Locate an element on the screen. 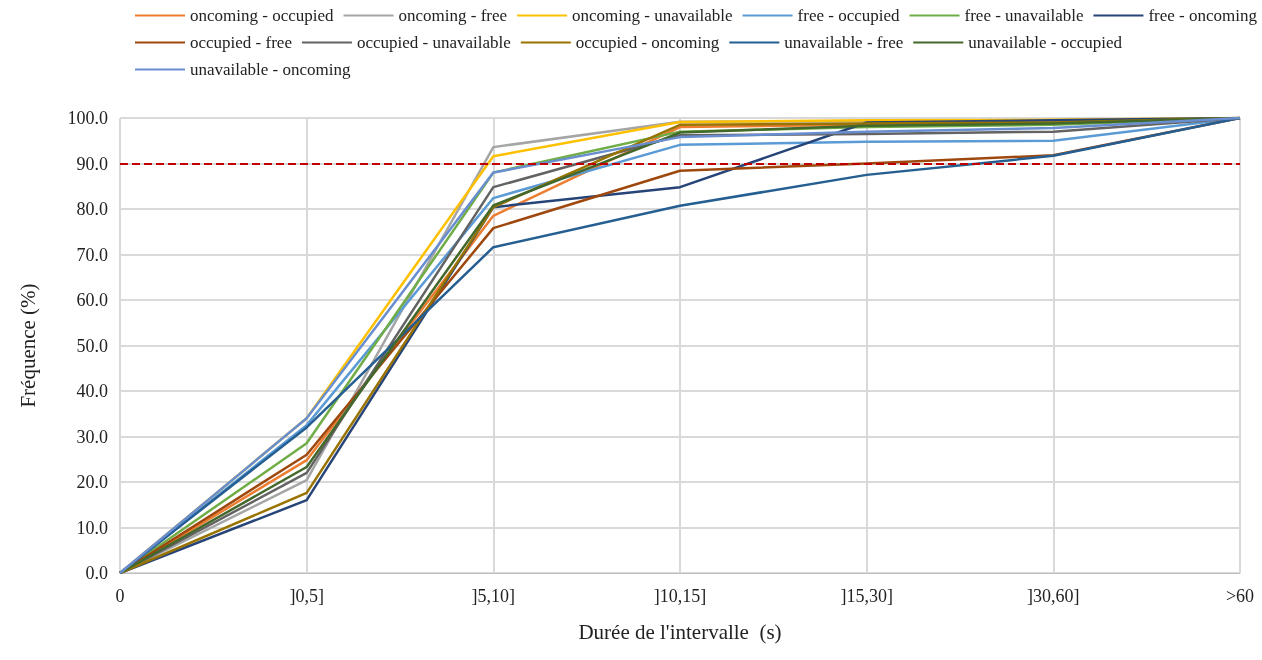  y-tick-label: 20.0 is located at coordinates (92, 482).